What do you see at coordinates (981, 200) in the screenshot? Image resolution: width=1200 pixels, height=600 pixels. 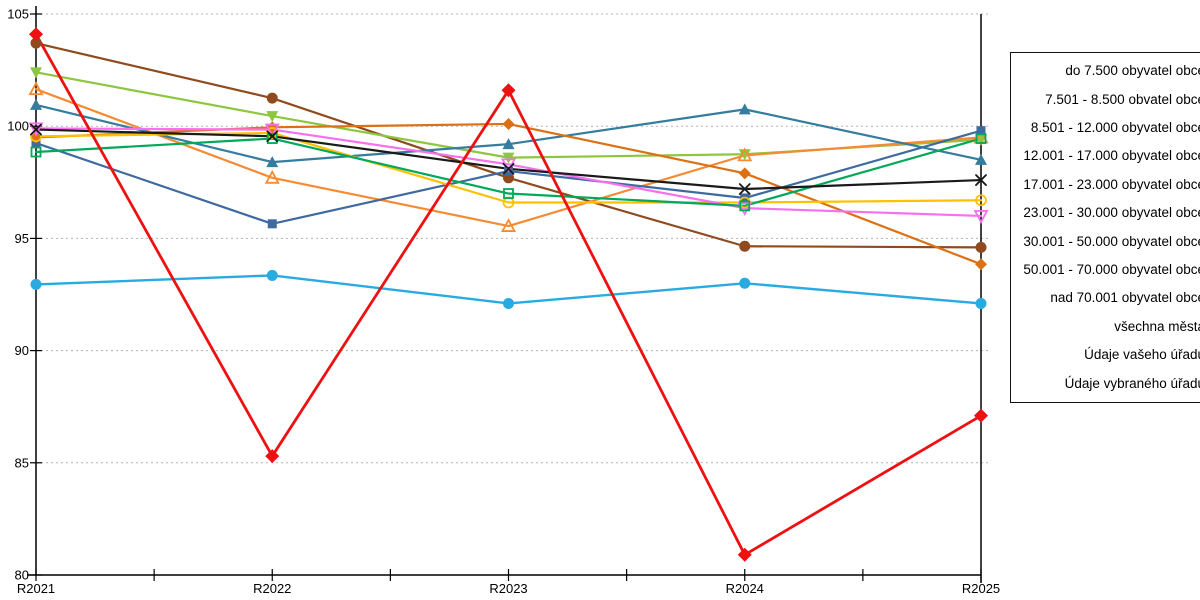 I see `marker-5-R2025` at bounding box center [981, 200].